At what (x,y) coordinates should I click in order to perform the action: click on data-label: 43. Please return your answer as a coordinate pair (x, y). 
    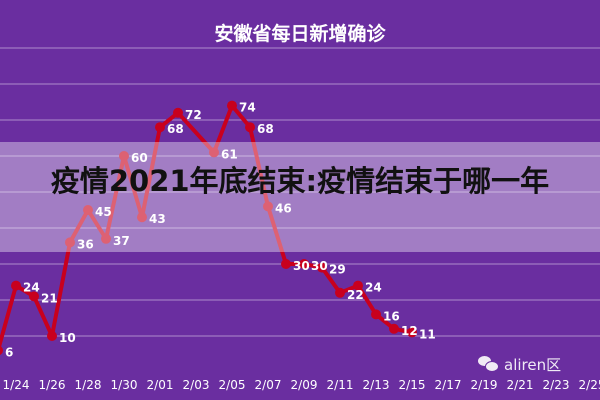
    Looking at the image, I should click on (157, 219).